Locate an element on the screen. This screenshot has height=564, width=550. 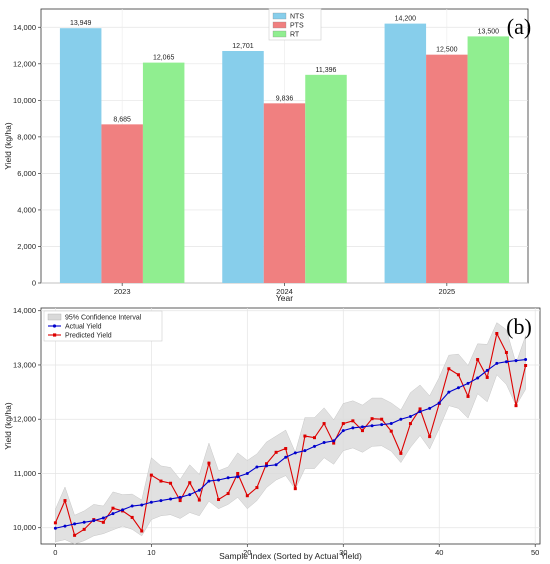
legend-box is located at coordinates (103, 326).